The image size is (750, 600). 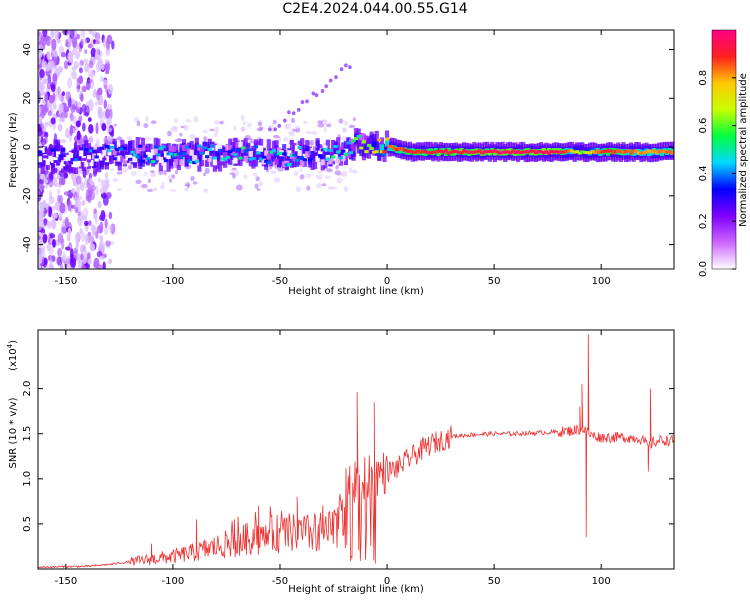 I want to click on spectrogram-x-tick-label: -100, so click(x=173, y=281).